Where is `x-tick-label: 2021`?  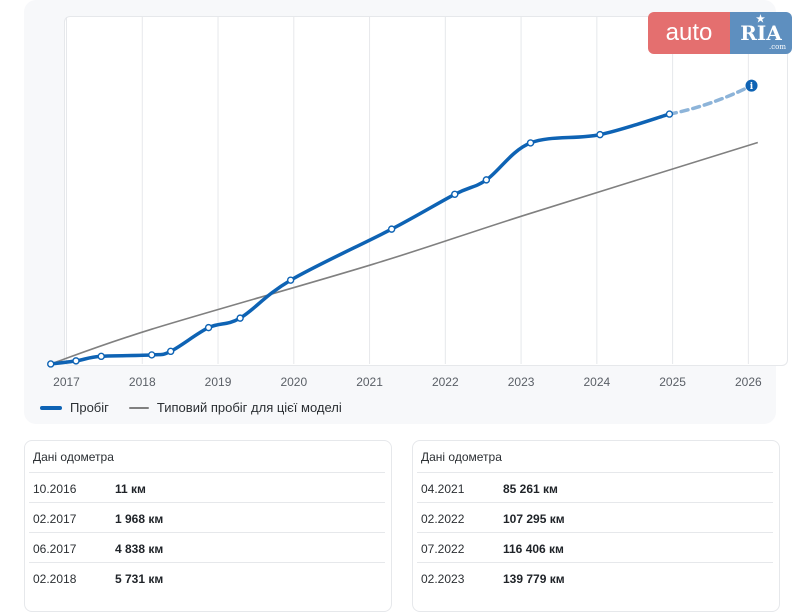 x-tick-label: 2021 is located at coordinates (369, 382).